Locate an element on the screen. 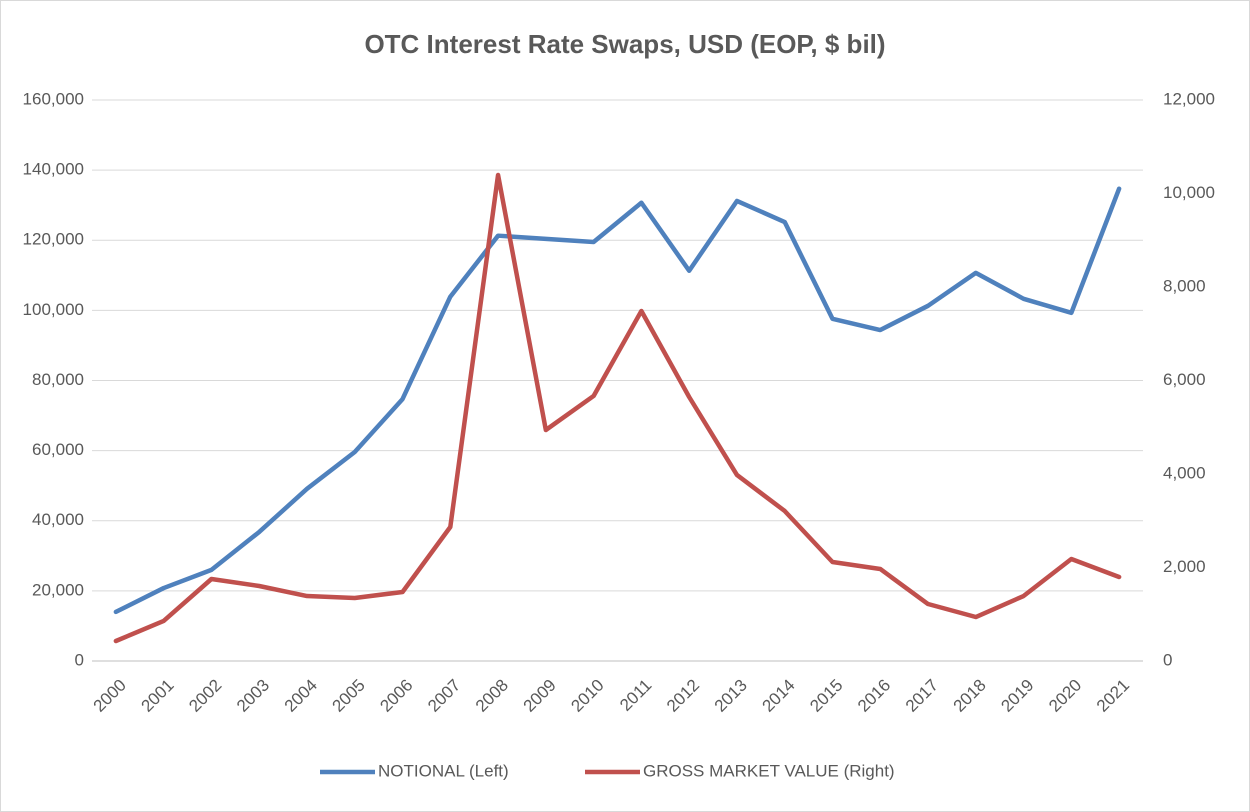  y2-tick-label: 10,000 is located at coordinates (1189, 192).